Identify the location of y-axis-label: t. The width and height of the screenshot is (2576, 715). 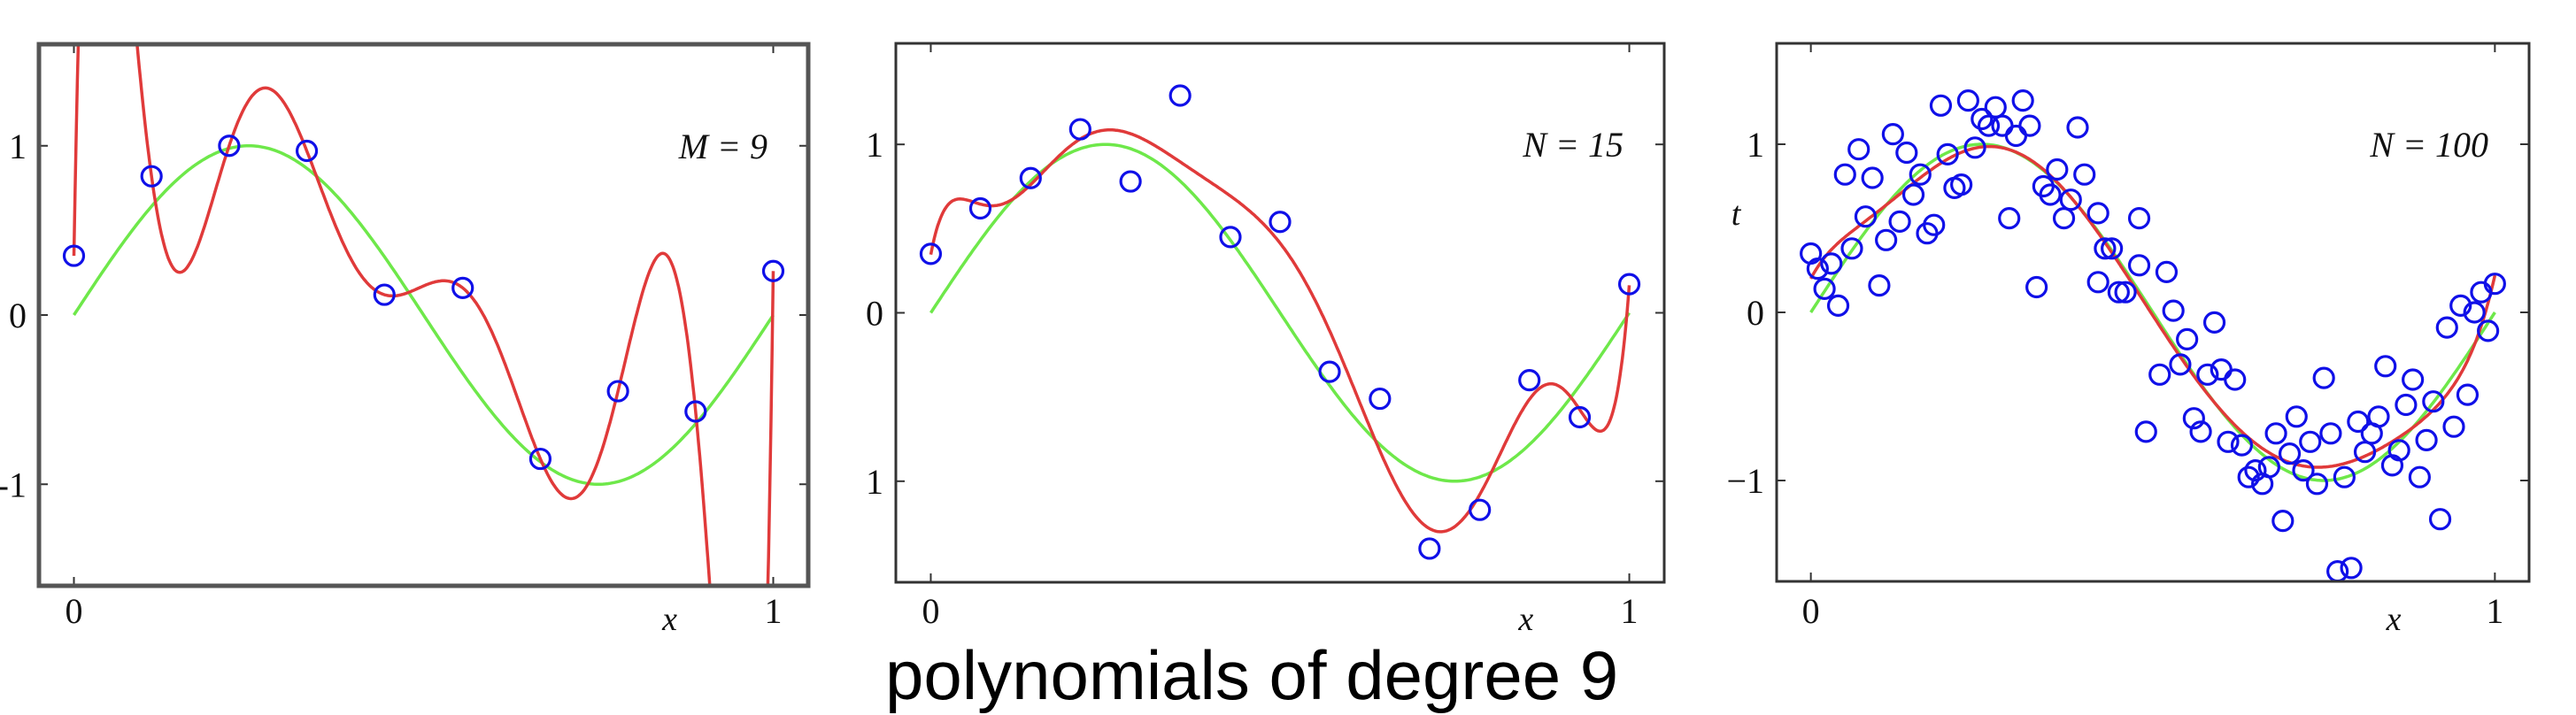
(1736, 215).